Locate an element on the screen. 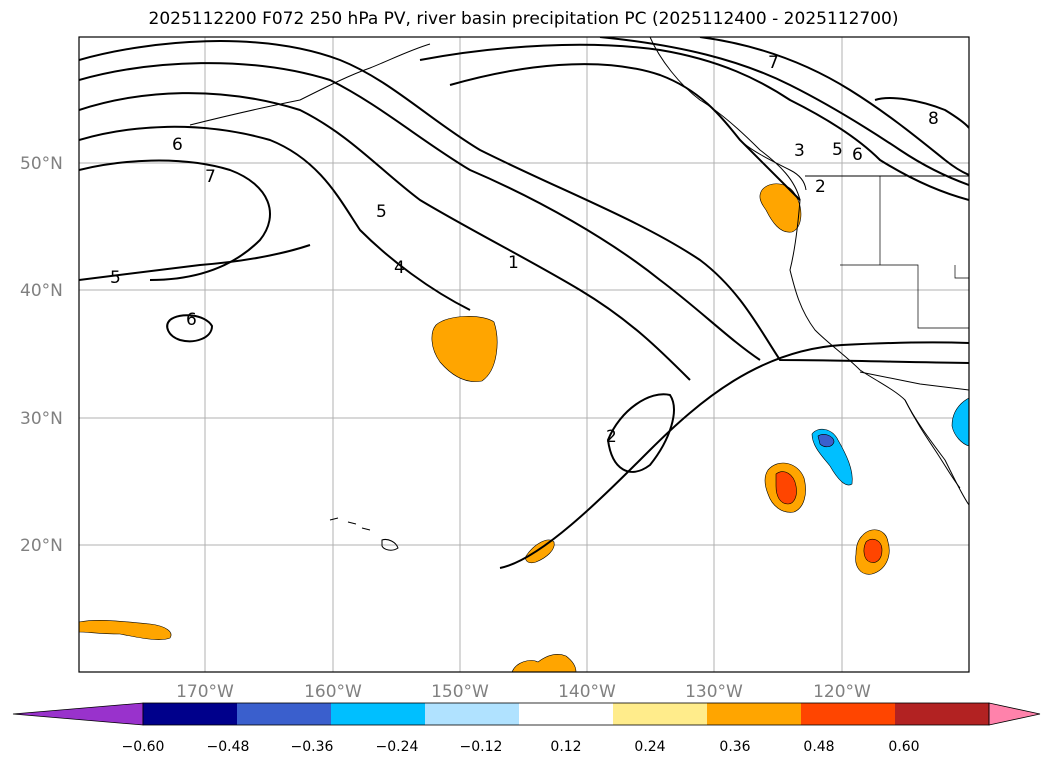 The width and height of the screenshot is (1047, 765). lon-label: 160°W is located at coordinates (333, 692).